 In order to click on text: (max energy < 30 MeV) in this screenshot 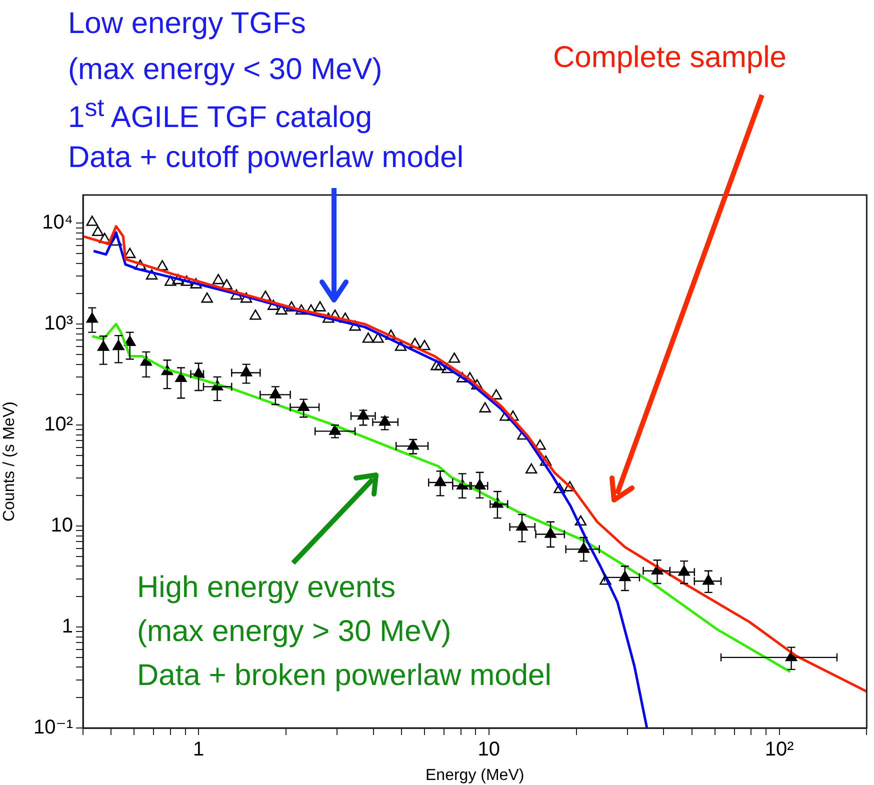, I will do `click(225, 70)`.